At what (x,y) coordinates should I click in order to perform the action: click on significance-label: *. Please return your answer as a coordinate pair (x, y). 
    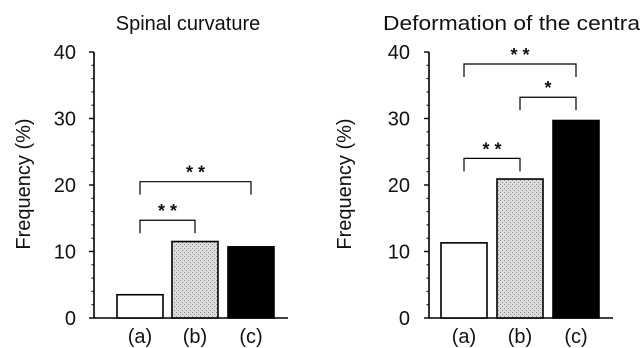
    Looking at the image, I should click on (547, 88).